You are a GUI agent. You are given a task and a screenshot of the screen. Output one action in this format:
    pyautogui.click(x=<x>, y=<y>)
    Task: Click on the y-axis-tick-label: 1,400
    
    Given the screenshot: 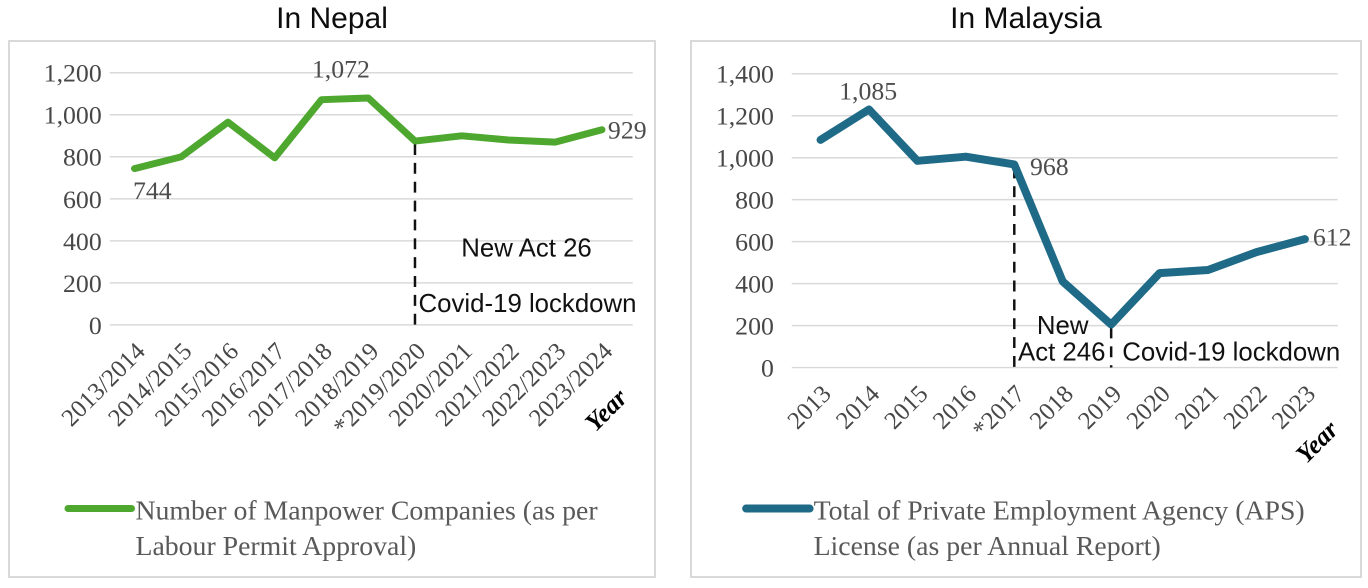 What is the action you would take?
    pyautogui.click(x=745, y=74)
    